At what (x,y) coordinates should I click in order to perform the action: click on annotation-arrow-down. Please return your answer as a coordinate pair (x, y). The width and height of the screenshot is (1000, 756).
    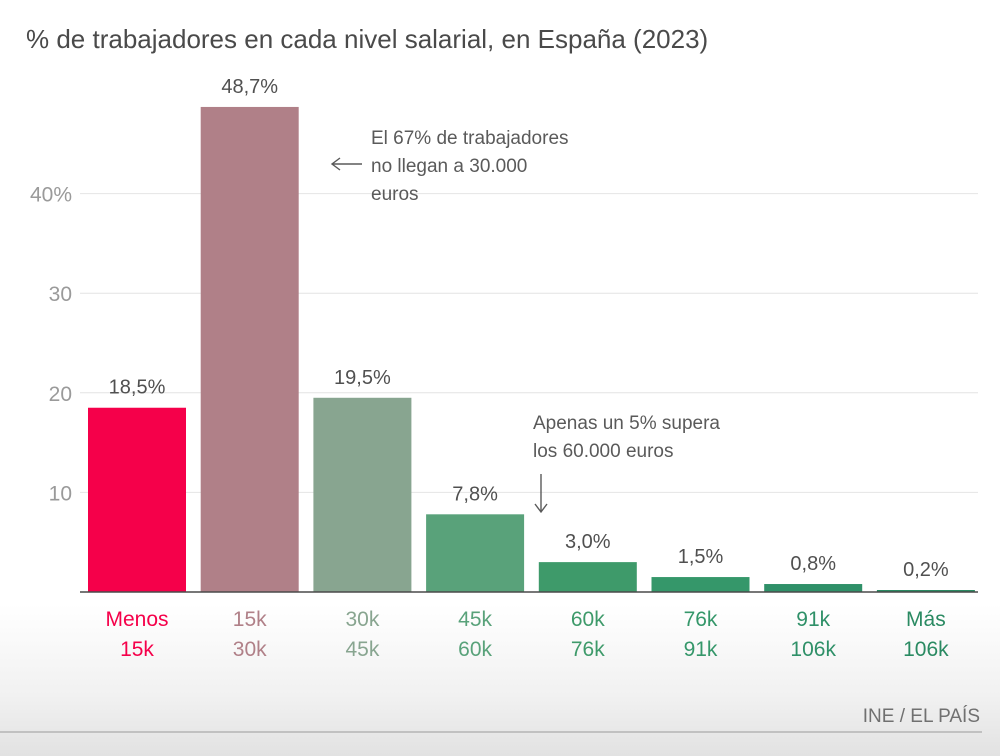
    Looking at the image, I should click on (541, 494).